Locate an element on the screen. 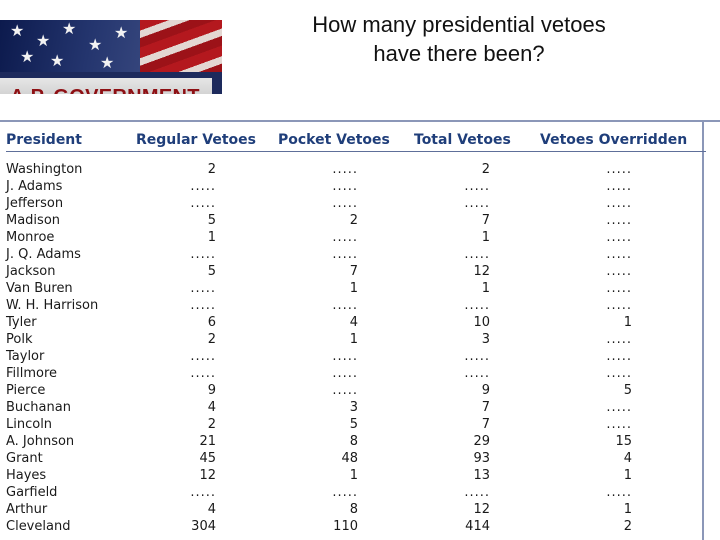  header-president: President is located at coordinates (44, 140).